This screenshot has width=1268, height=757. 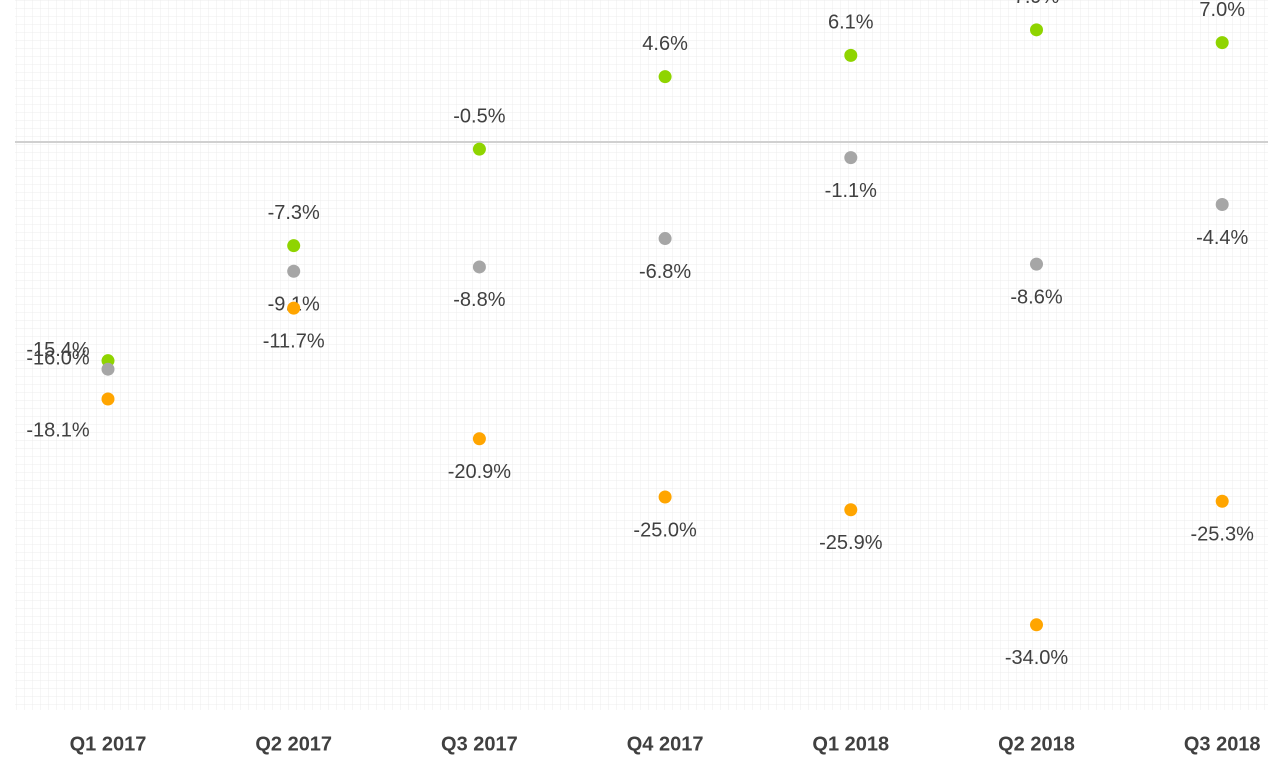 I want to click on data-label: -25.0%, so click(x=665, y=530).